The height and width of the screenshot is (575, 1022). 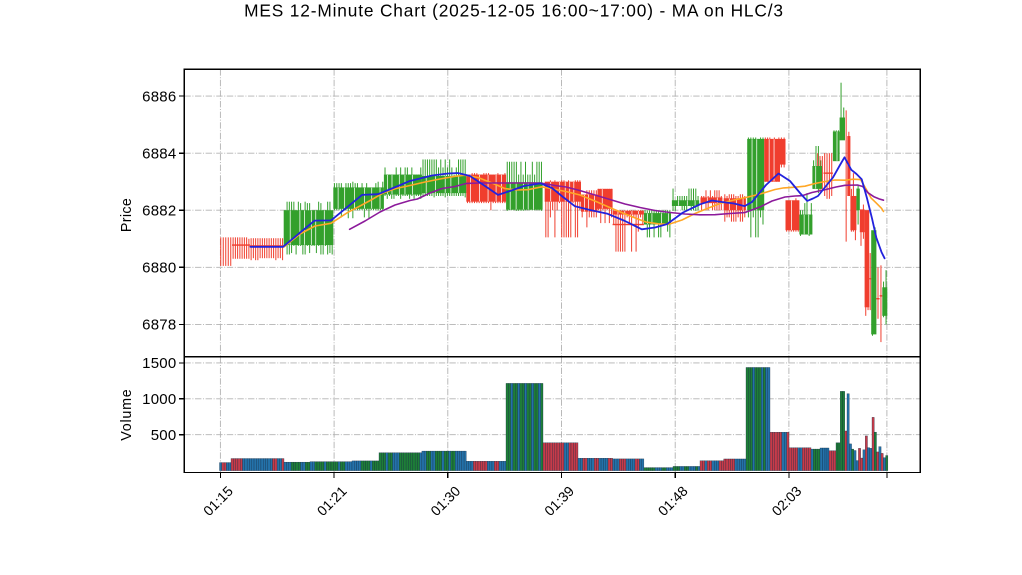 I want to click on svg-text: 6886, so click(x=159, y=96).